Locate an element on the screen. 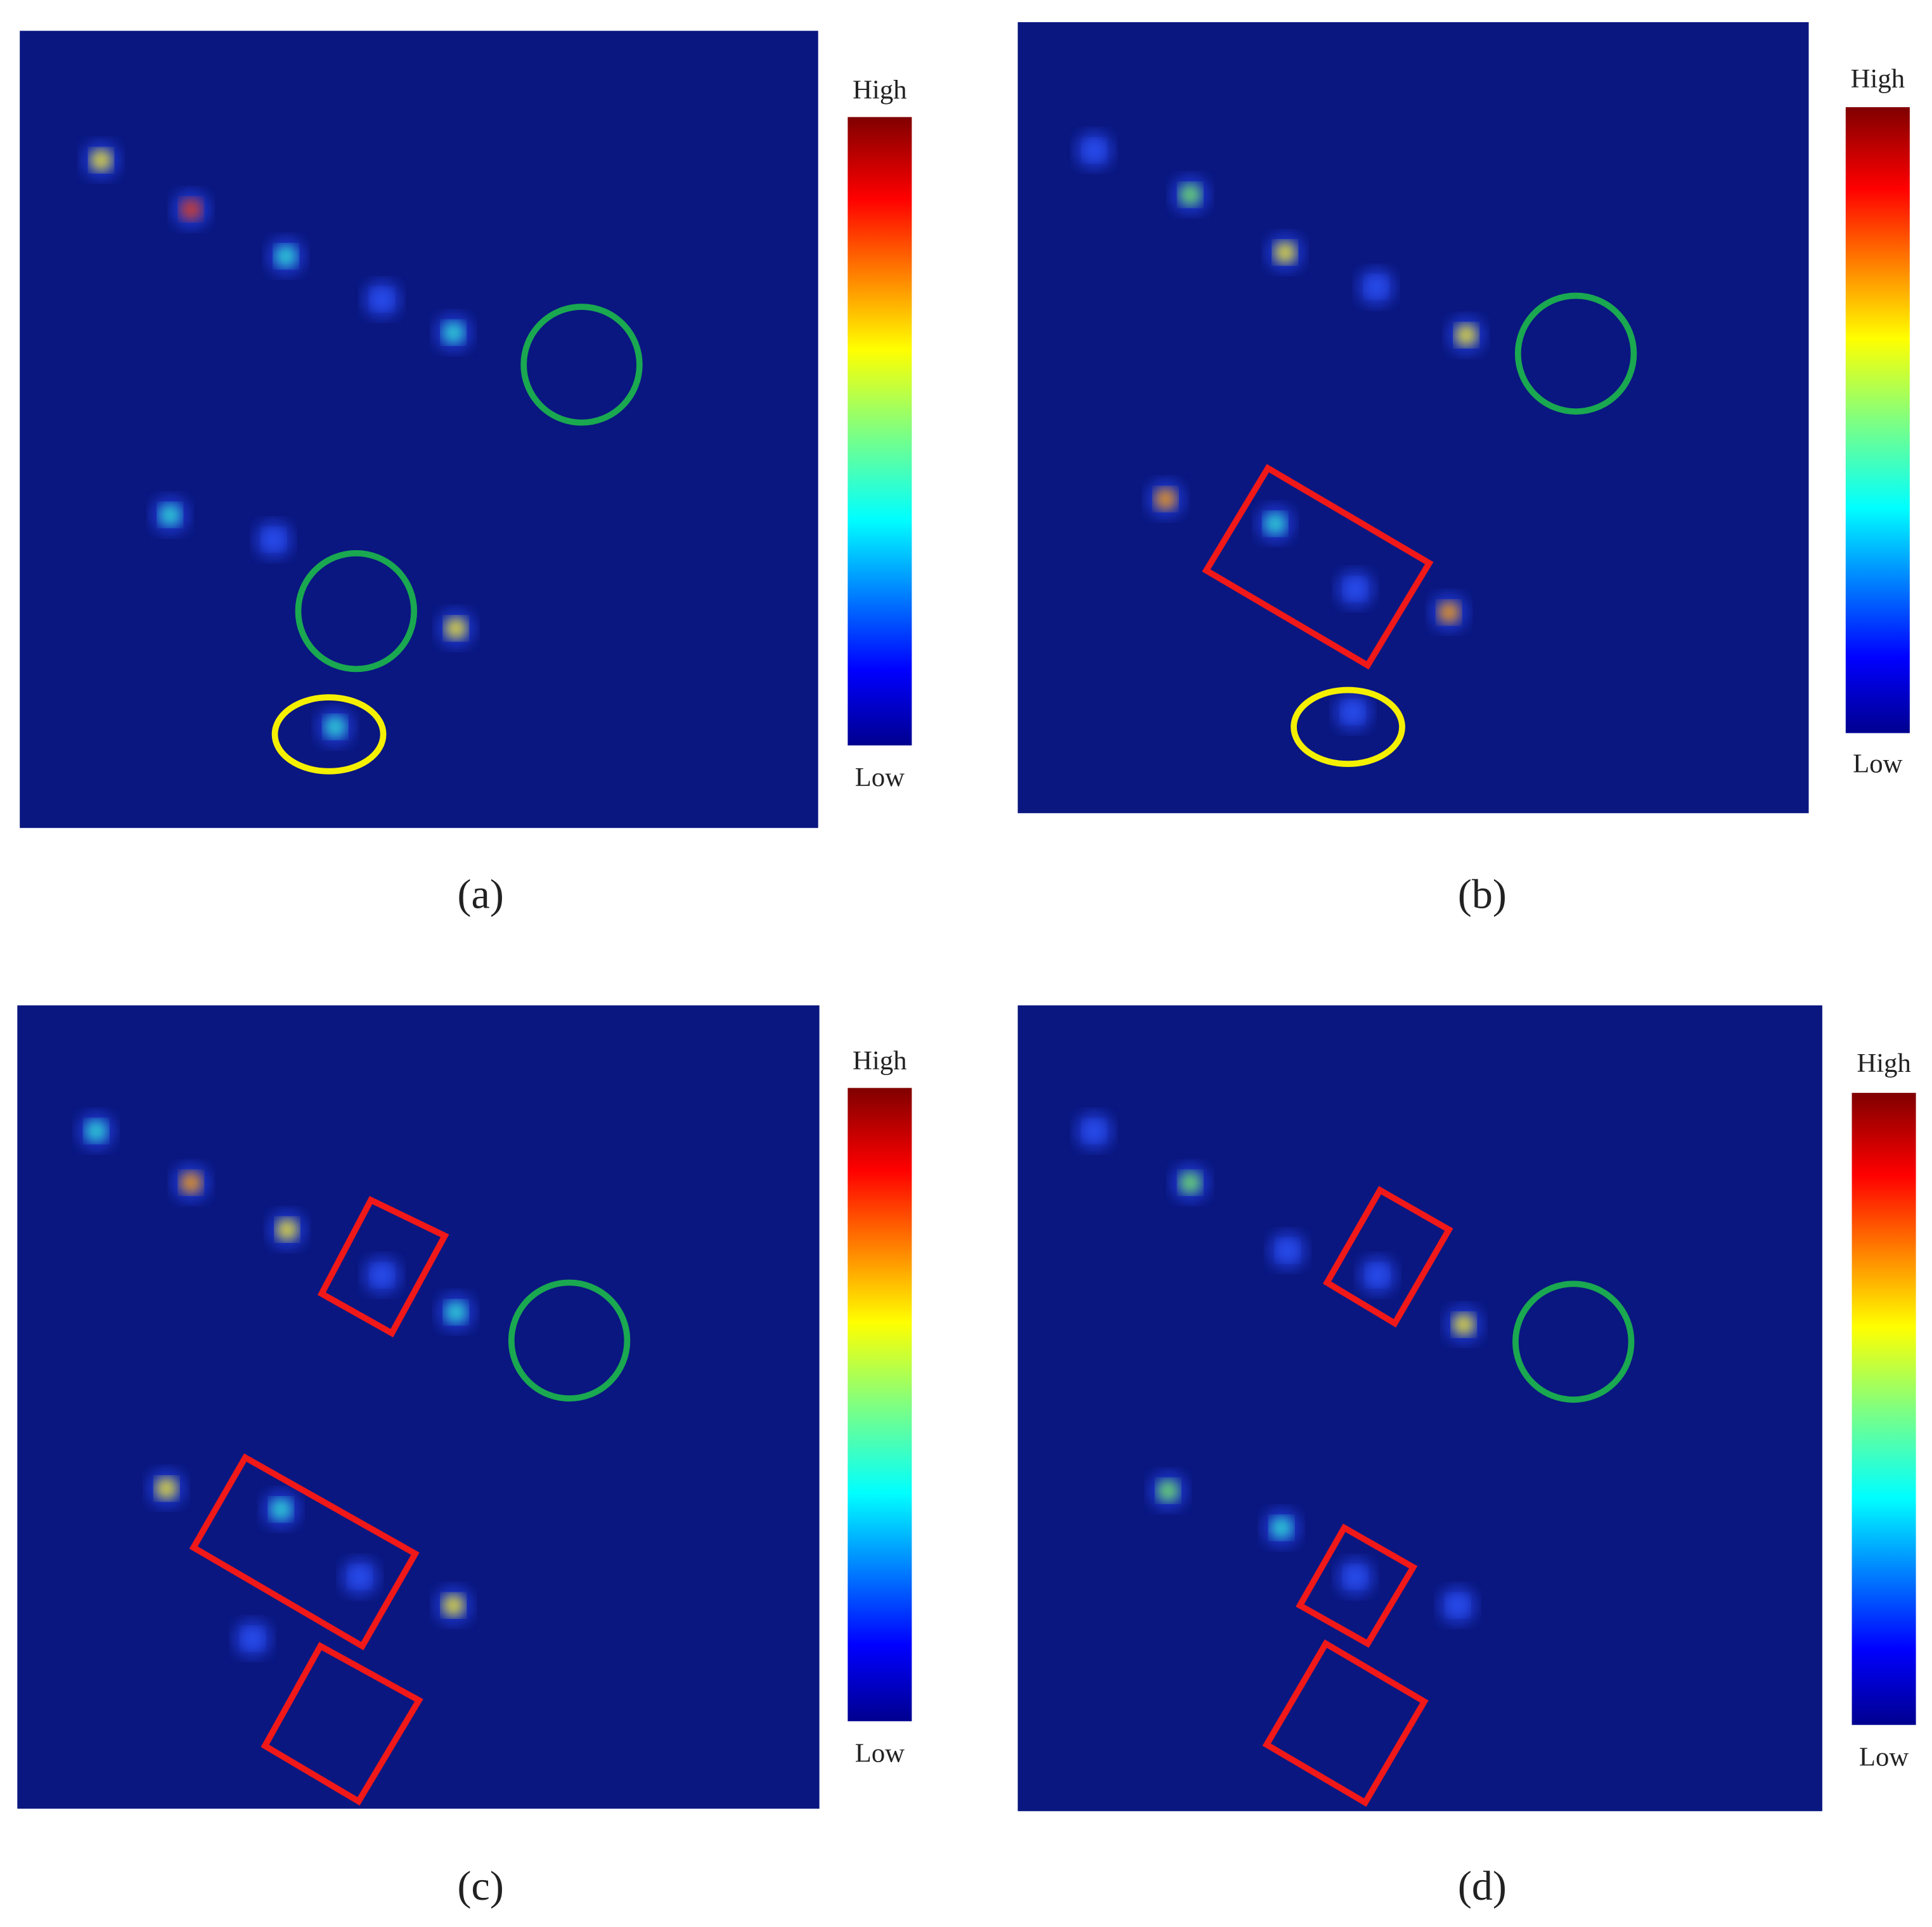  caption: (d) is located at coordinates (1482, 1886).